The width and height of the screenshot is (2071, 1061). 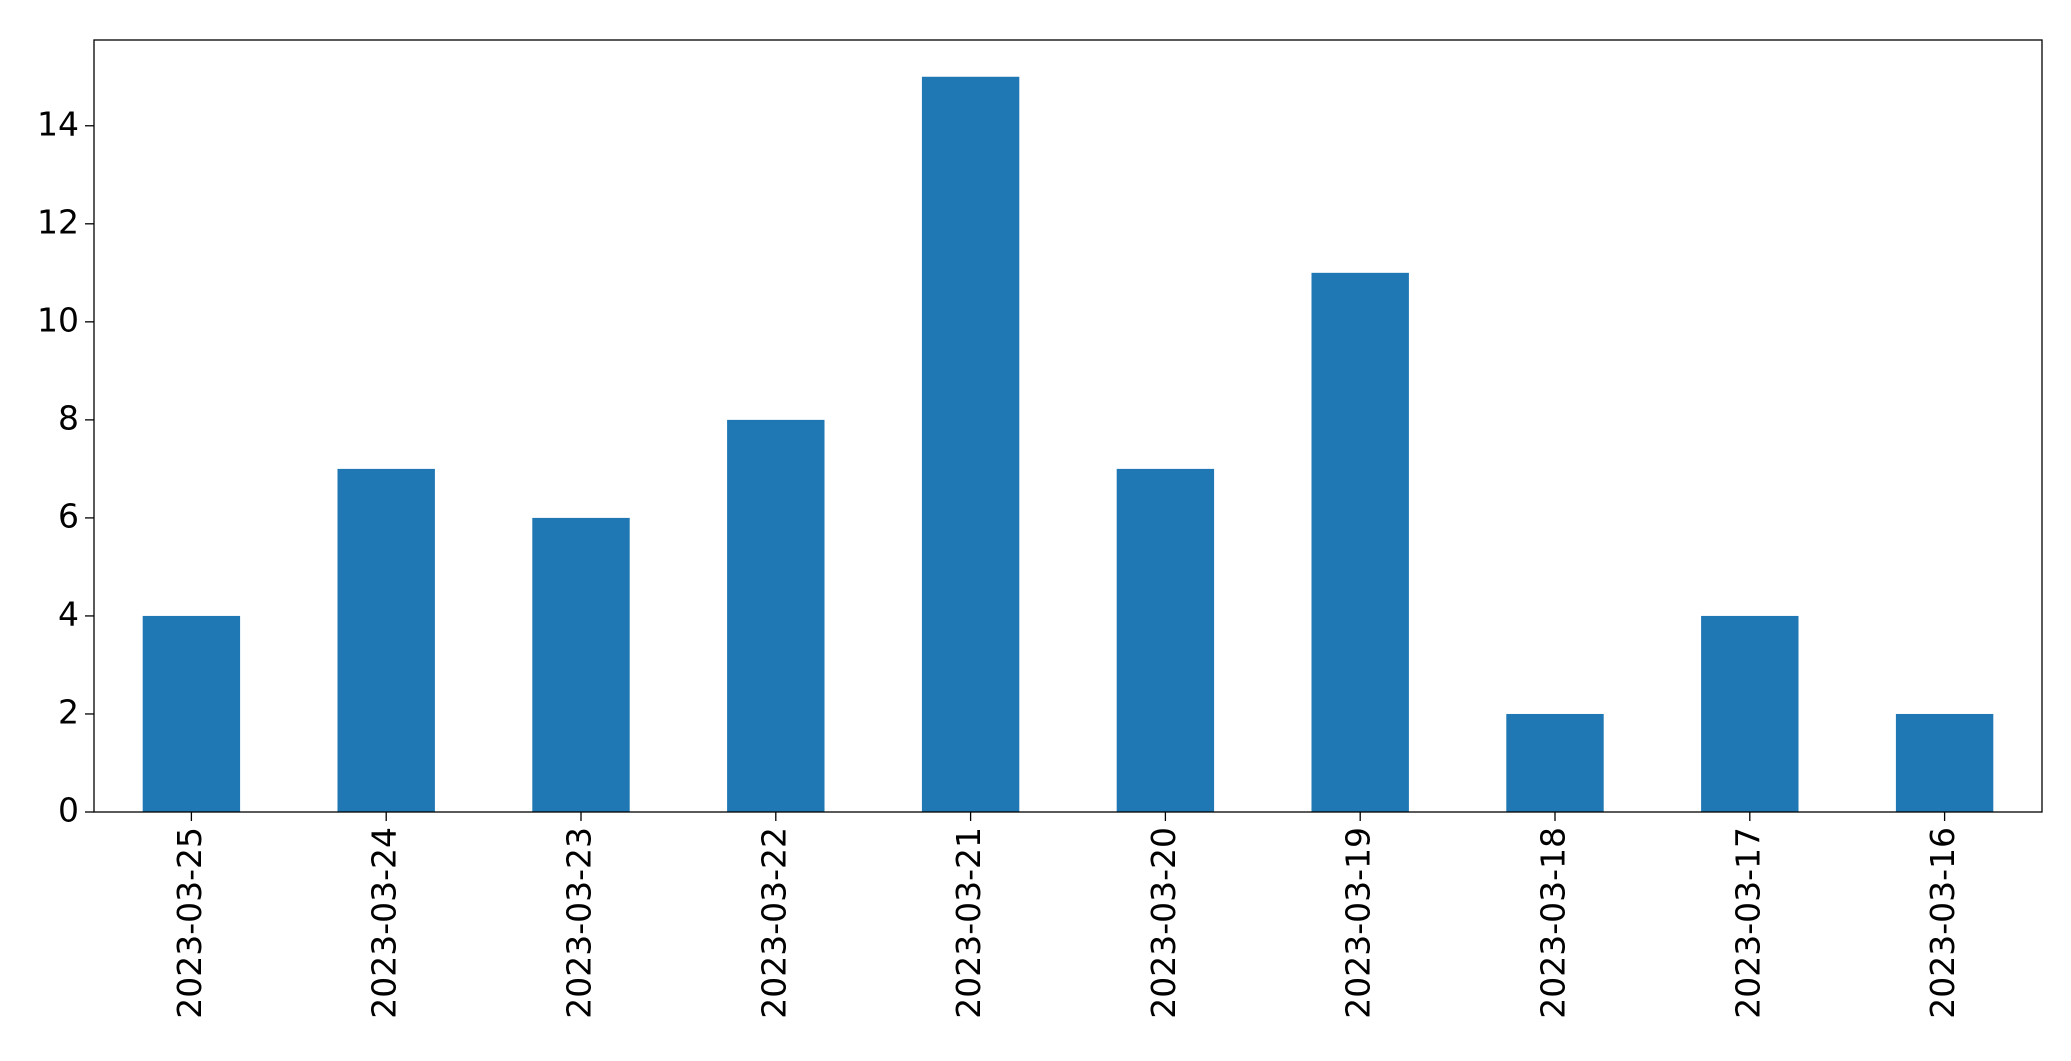 What do you see at coordinates (1358, 923) in the screenshot?
I see `x-tick-label: 2023-03-19` at bounding box center [1358, 923].